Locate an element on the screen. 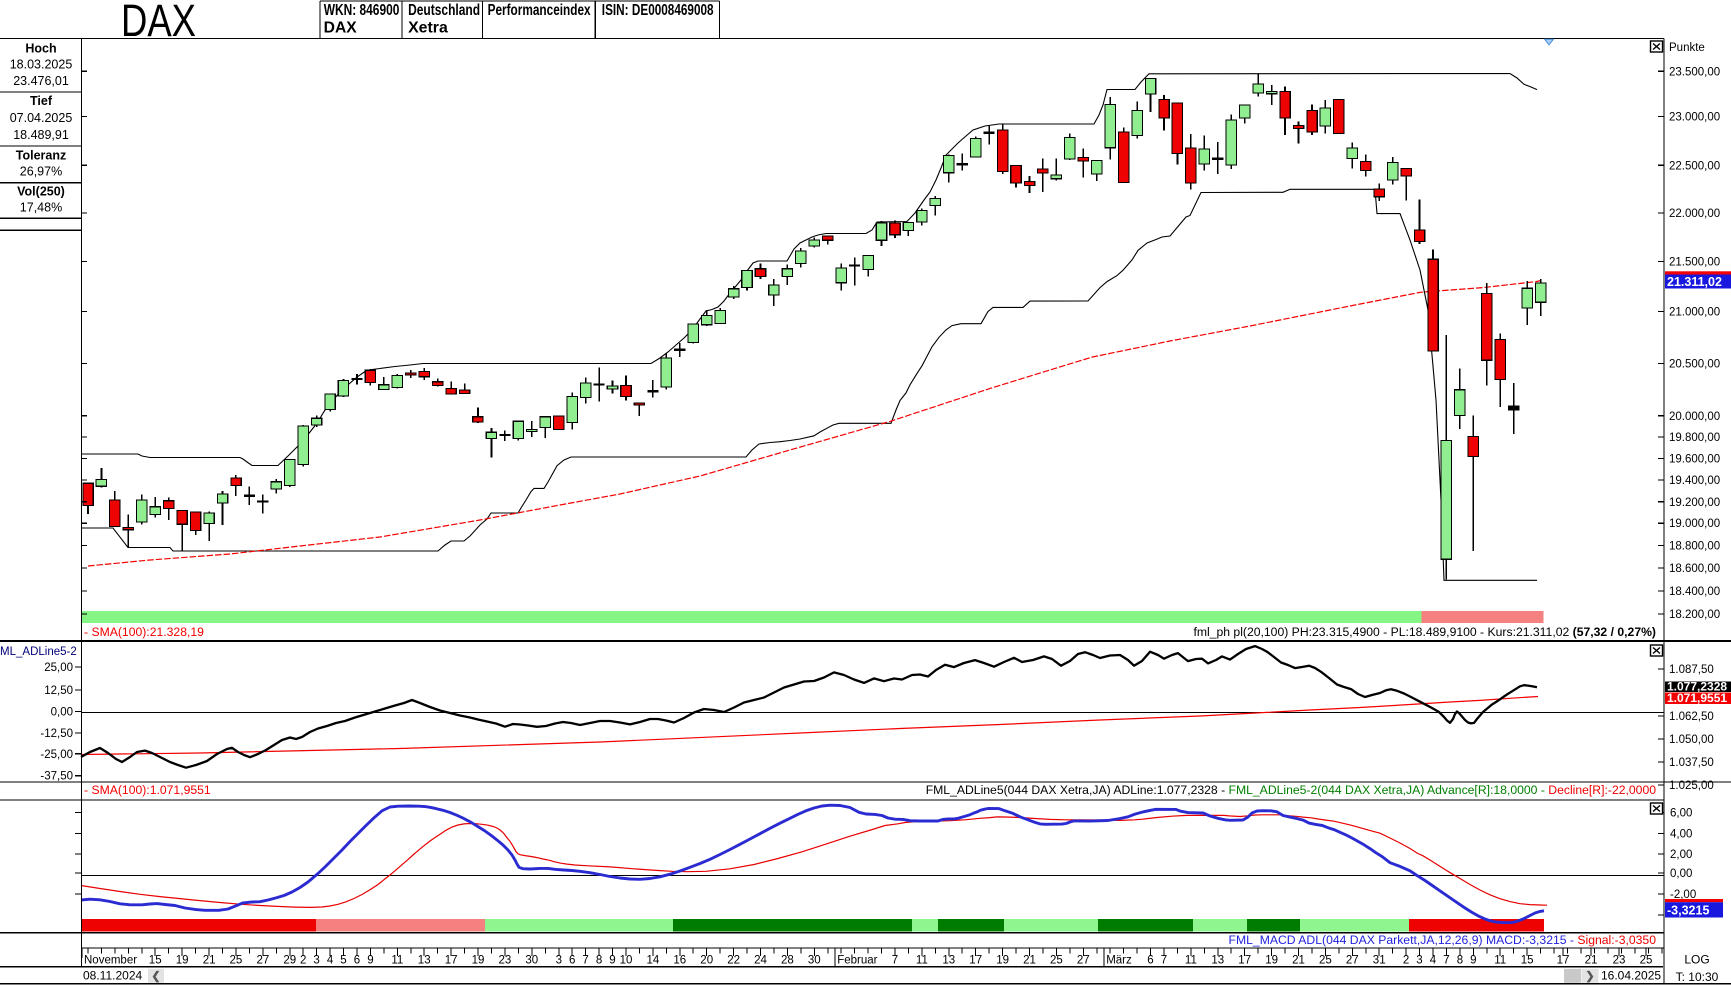 The width and height of the screenshot is (1731, 986). svg-text: Performanceindex is located at coordinates (539, 10).